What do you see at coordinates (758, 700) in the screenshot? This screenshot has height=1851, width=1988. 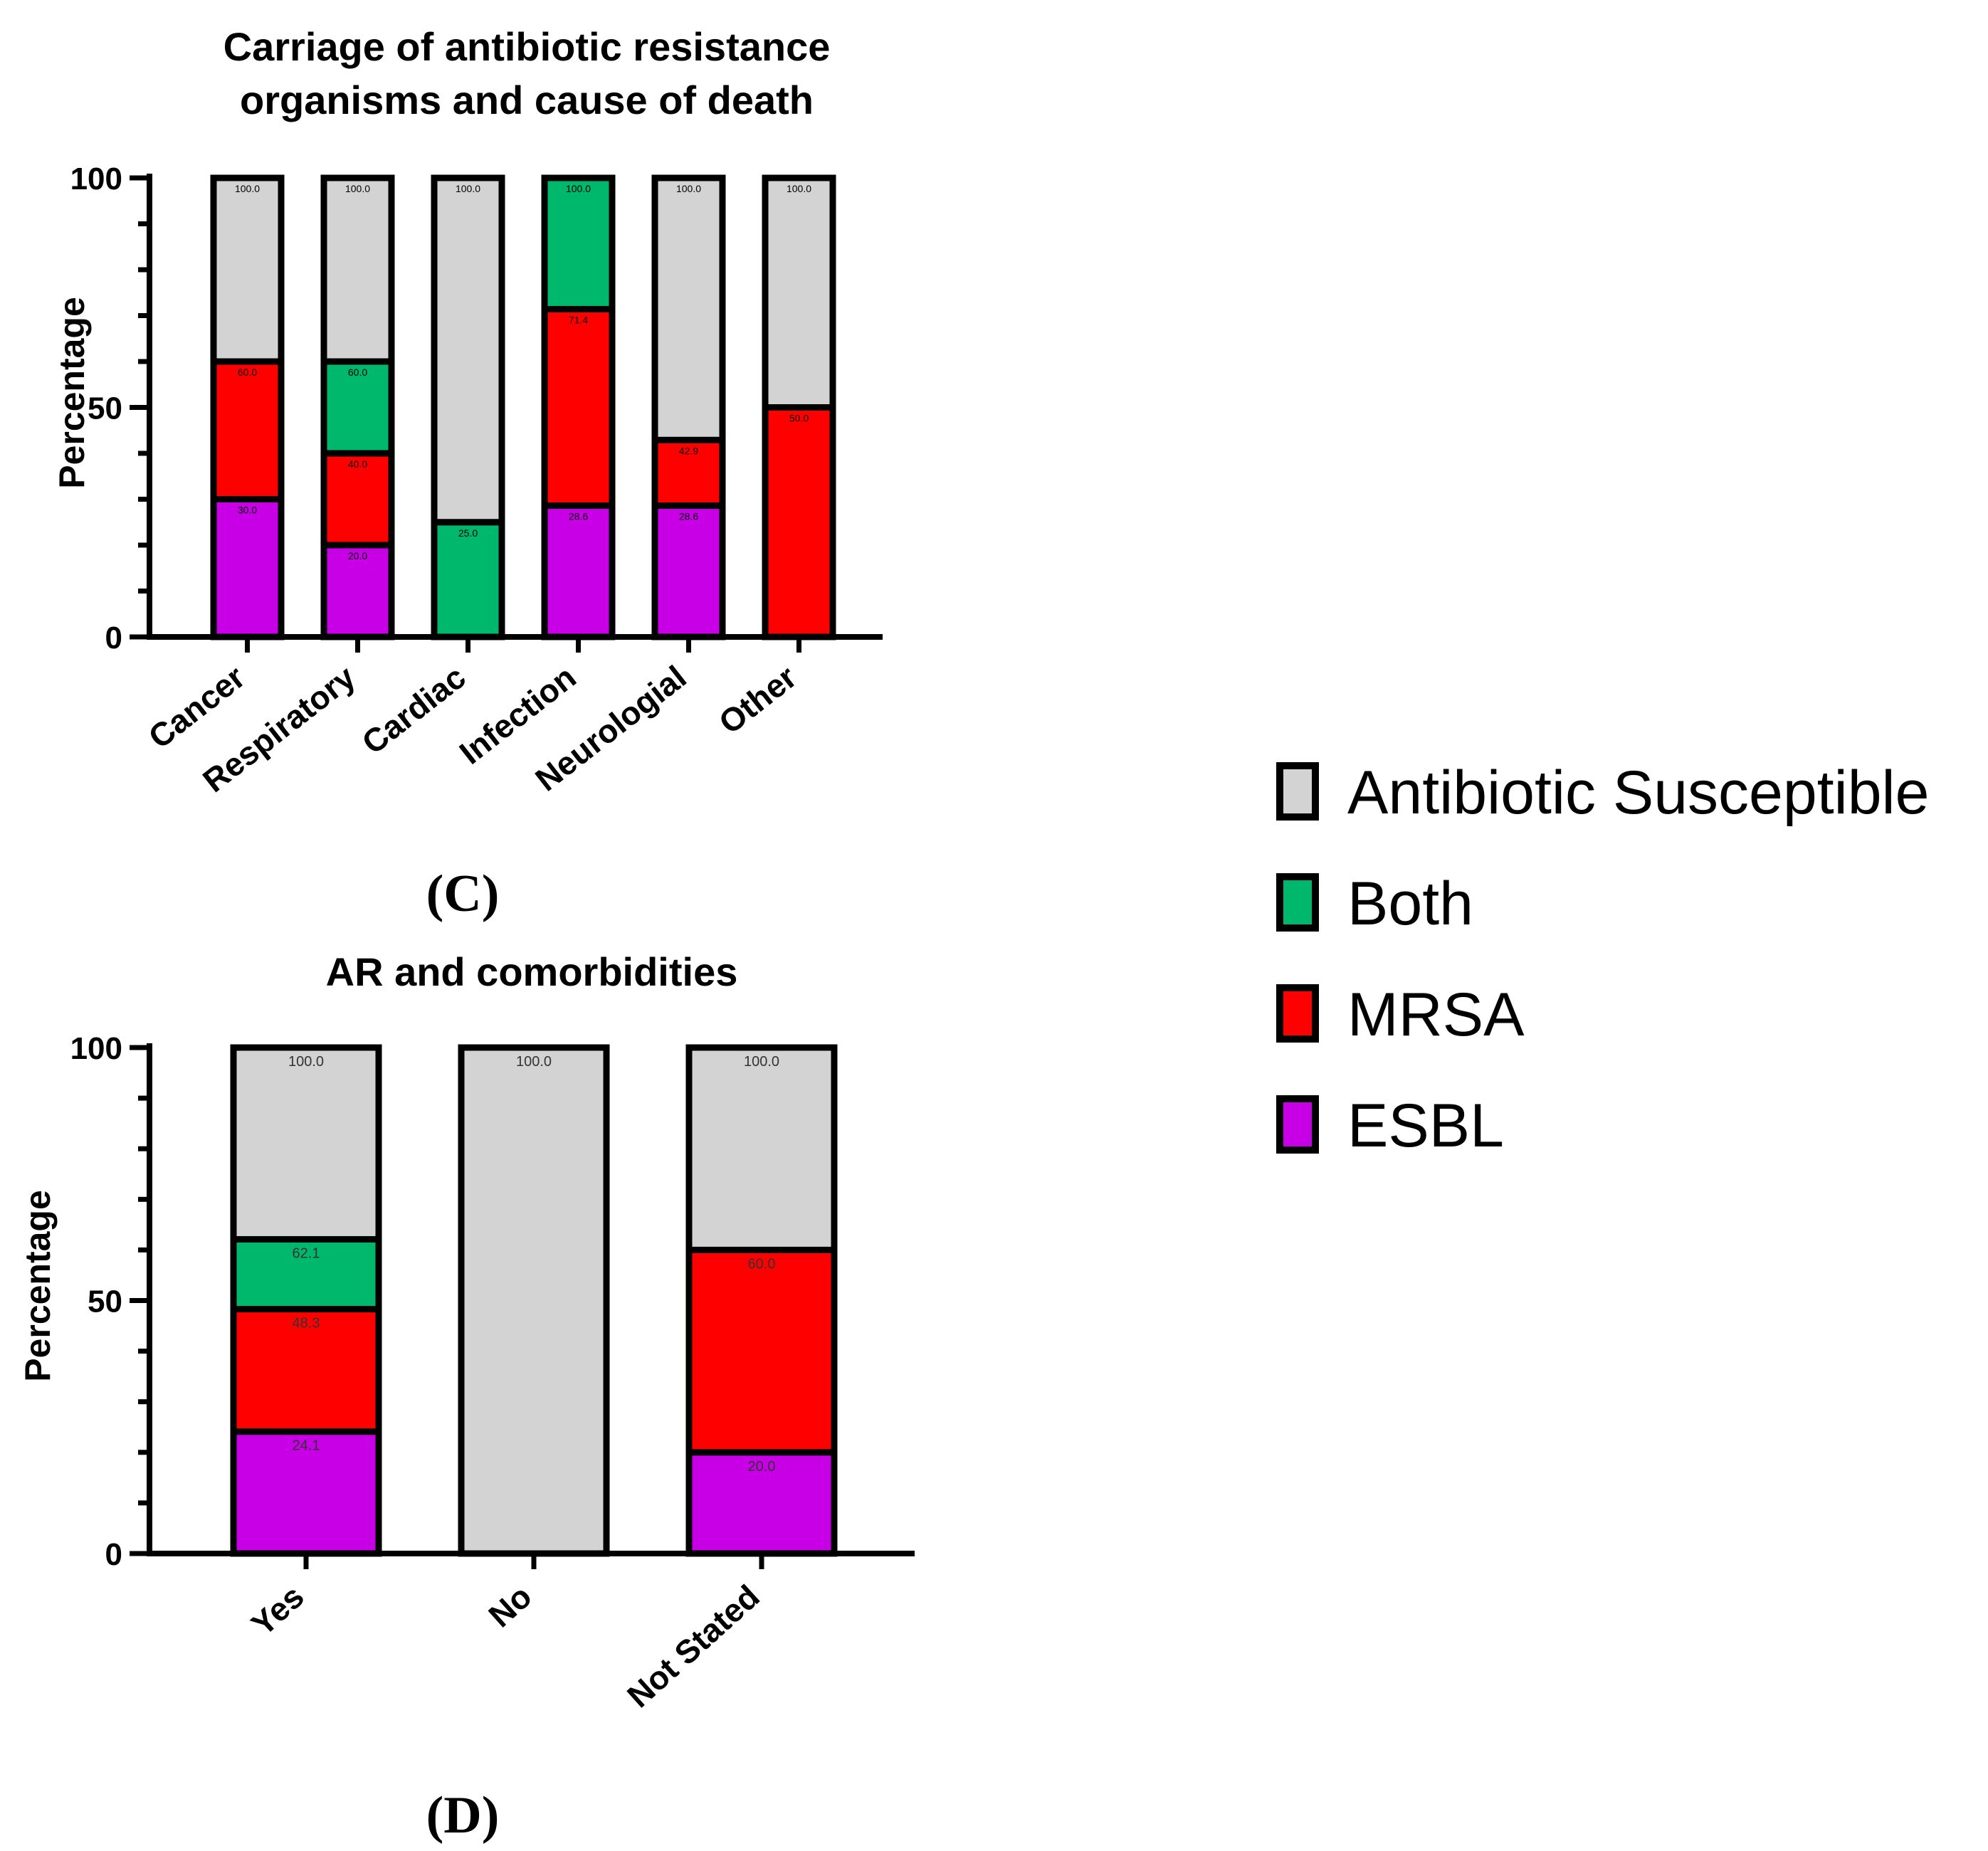 I see `x-tick-label: Other` at bounding box center [758, 700].